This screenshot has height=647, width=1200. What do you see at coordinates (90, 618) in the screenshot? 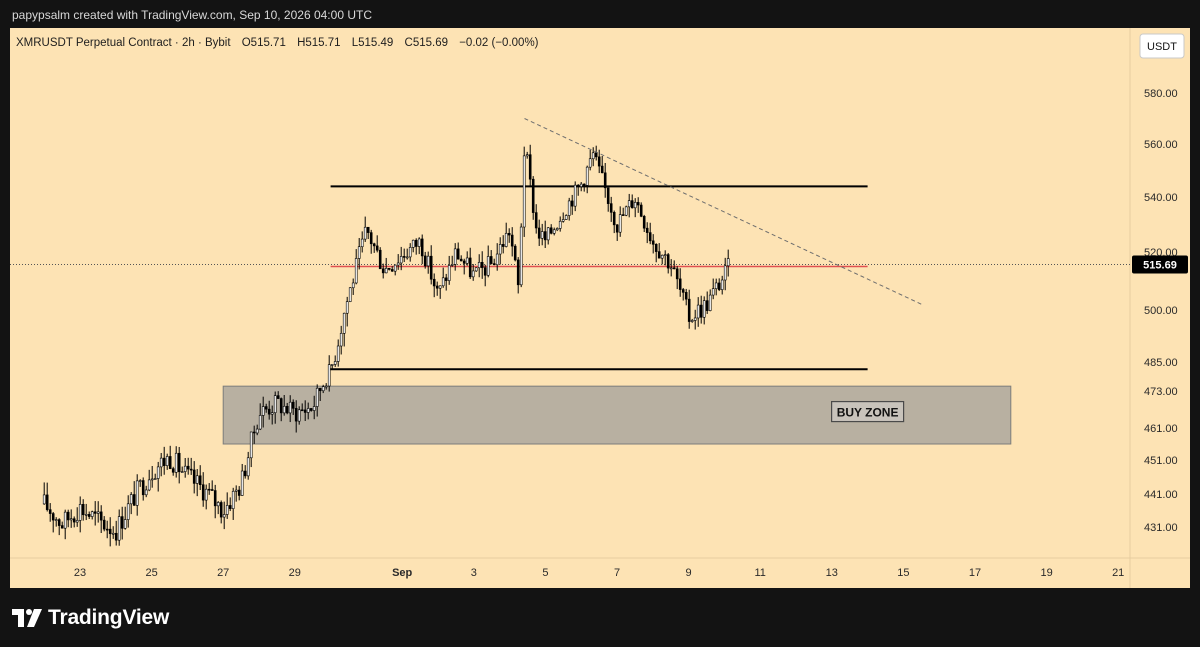
I see `tradingview-logo: TradingView` at bounding box center [90, 618].